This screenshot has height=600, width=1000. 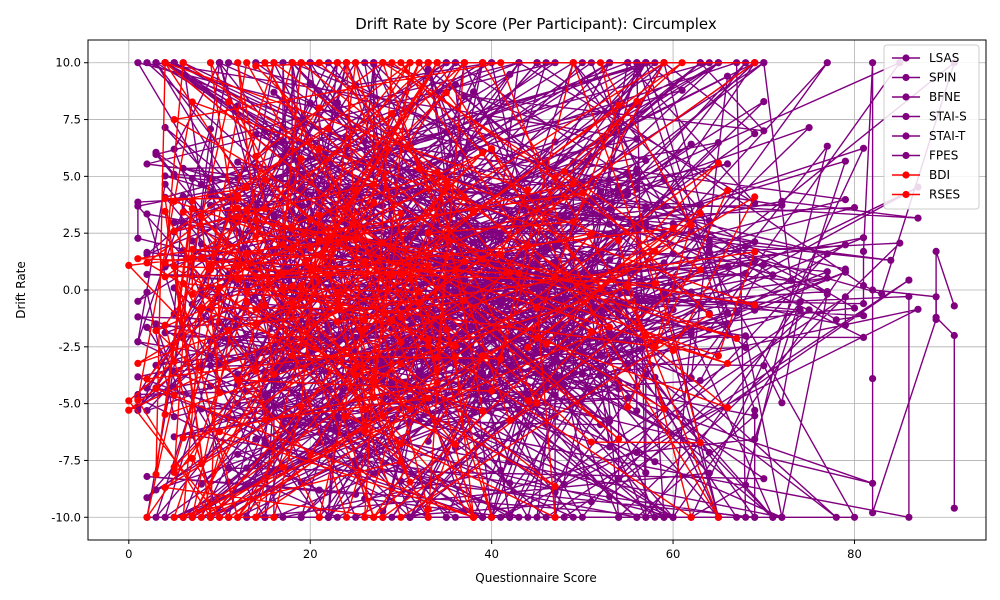 I want to click on y-tick-label: 10.0, so click(x=68, y=63).